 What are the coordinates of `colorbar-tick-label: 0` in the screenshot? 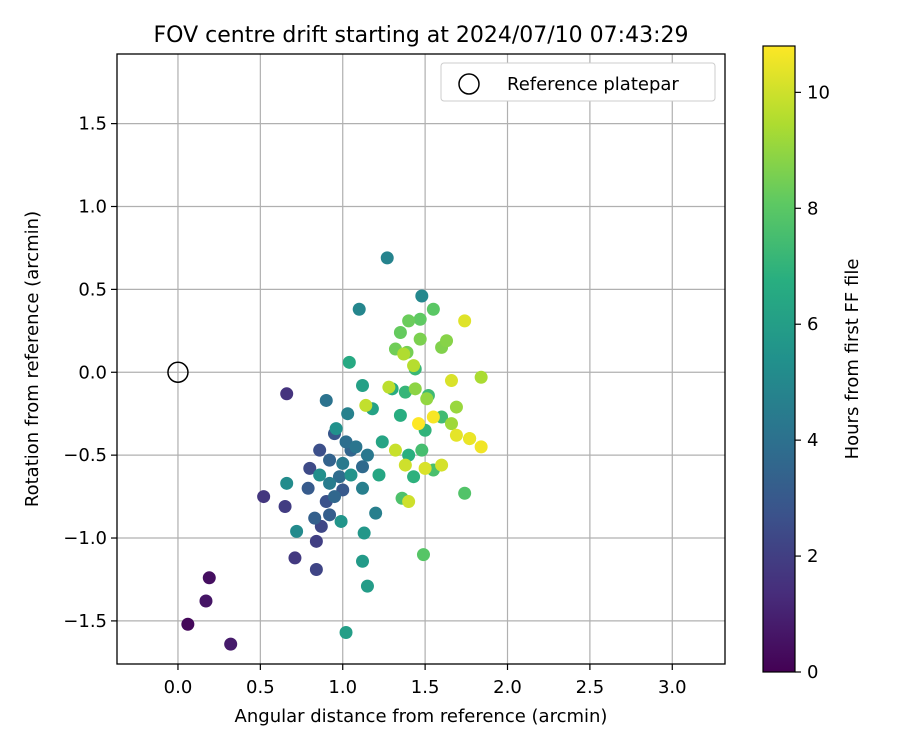 It's located at (812, 672).